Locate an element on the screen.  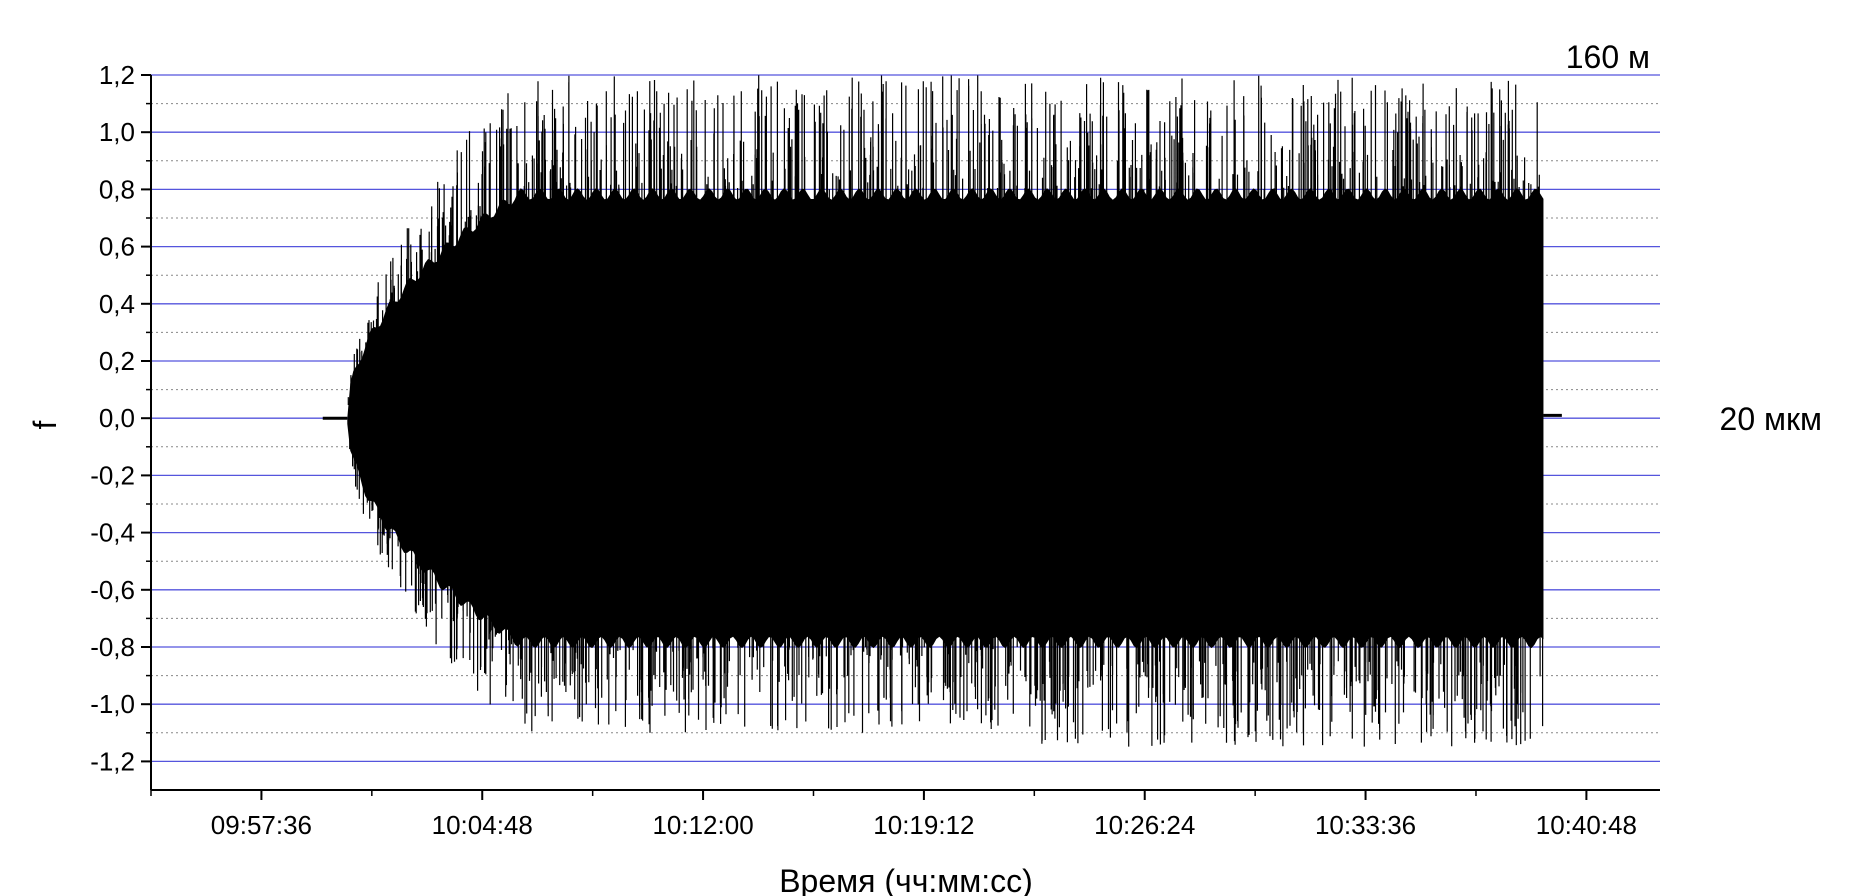
x-tick-label: 10:33:36 is located at coordinates (1365, 825).